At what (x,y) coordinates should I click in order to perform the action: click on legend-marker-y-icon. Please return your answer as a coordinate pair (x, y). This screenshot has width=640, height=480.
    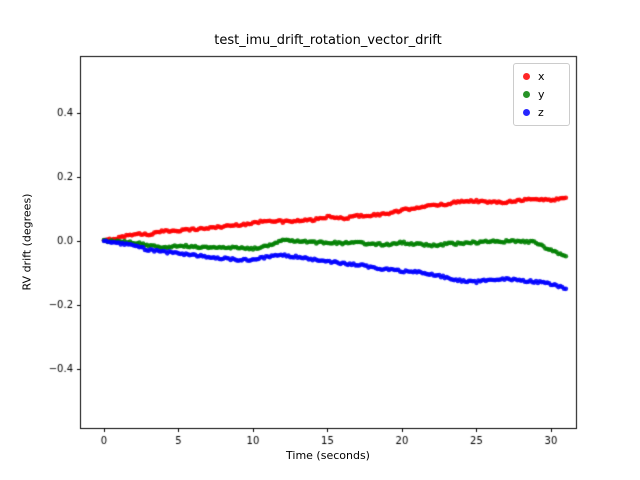
    Looking at the image, I should click on (526, 94).